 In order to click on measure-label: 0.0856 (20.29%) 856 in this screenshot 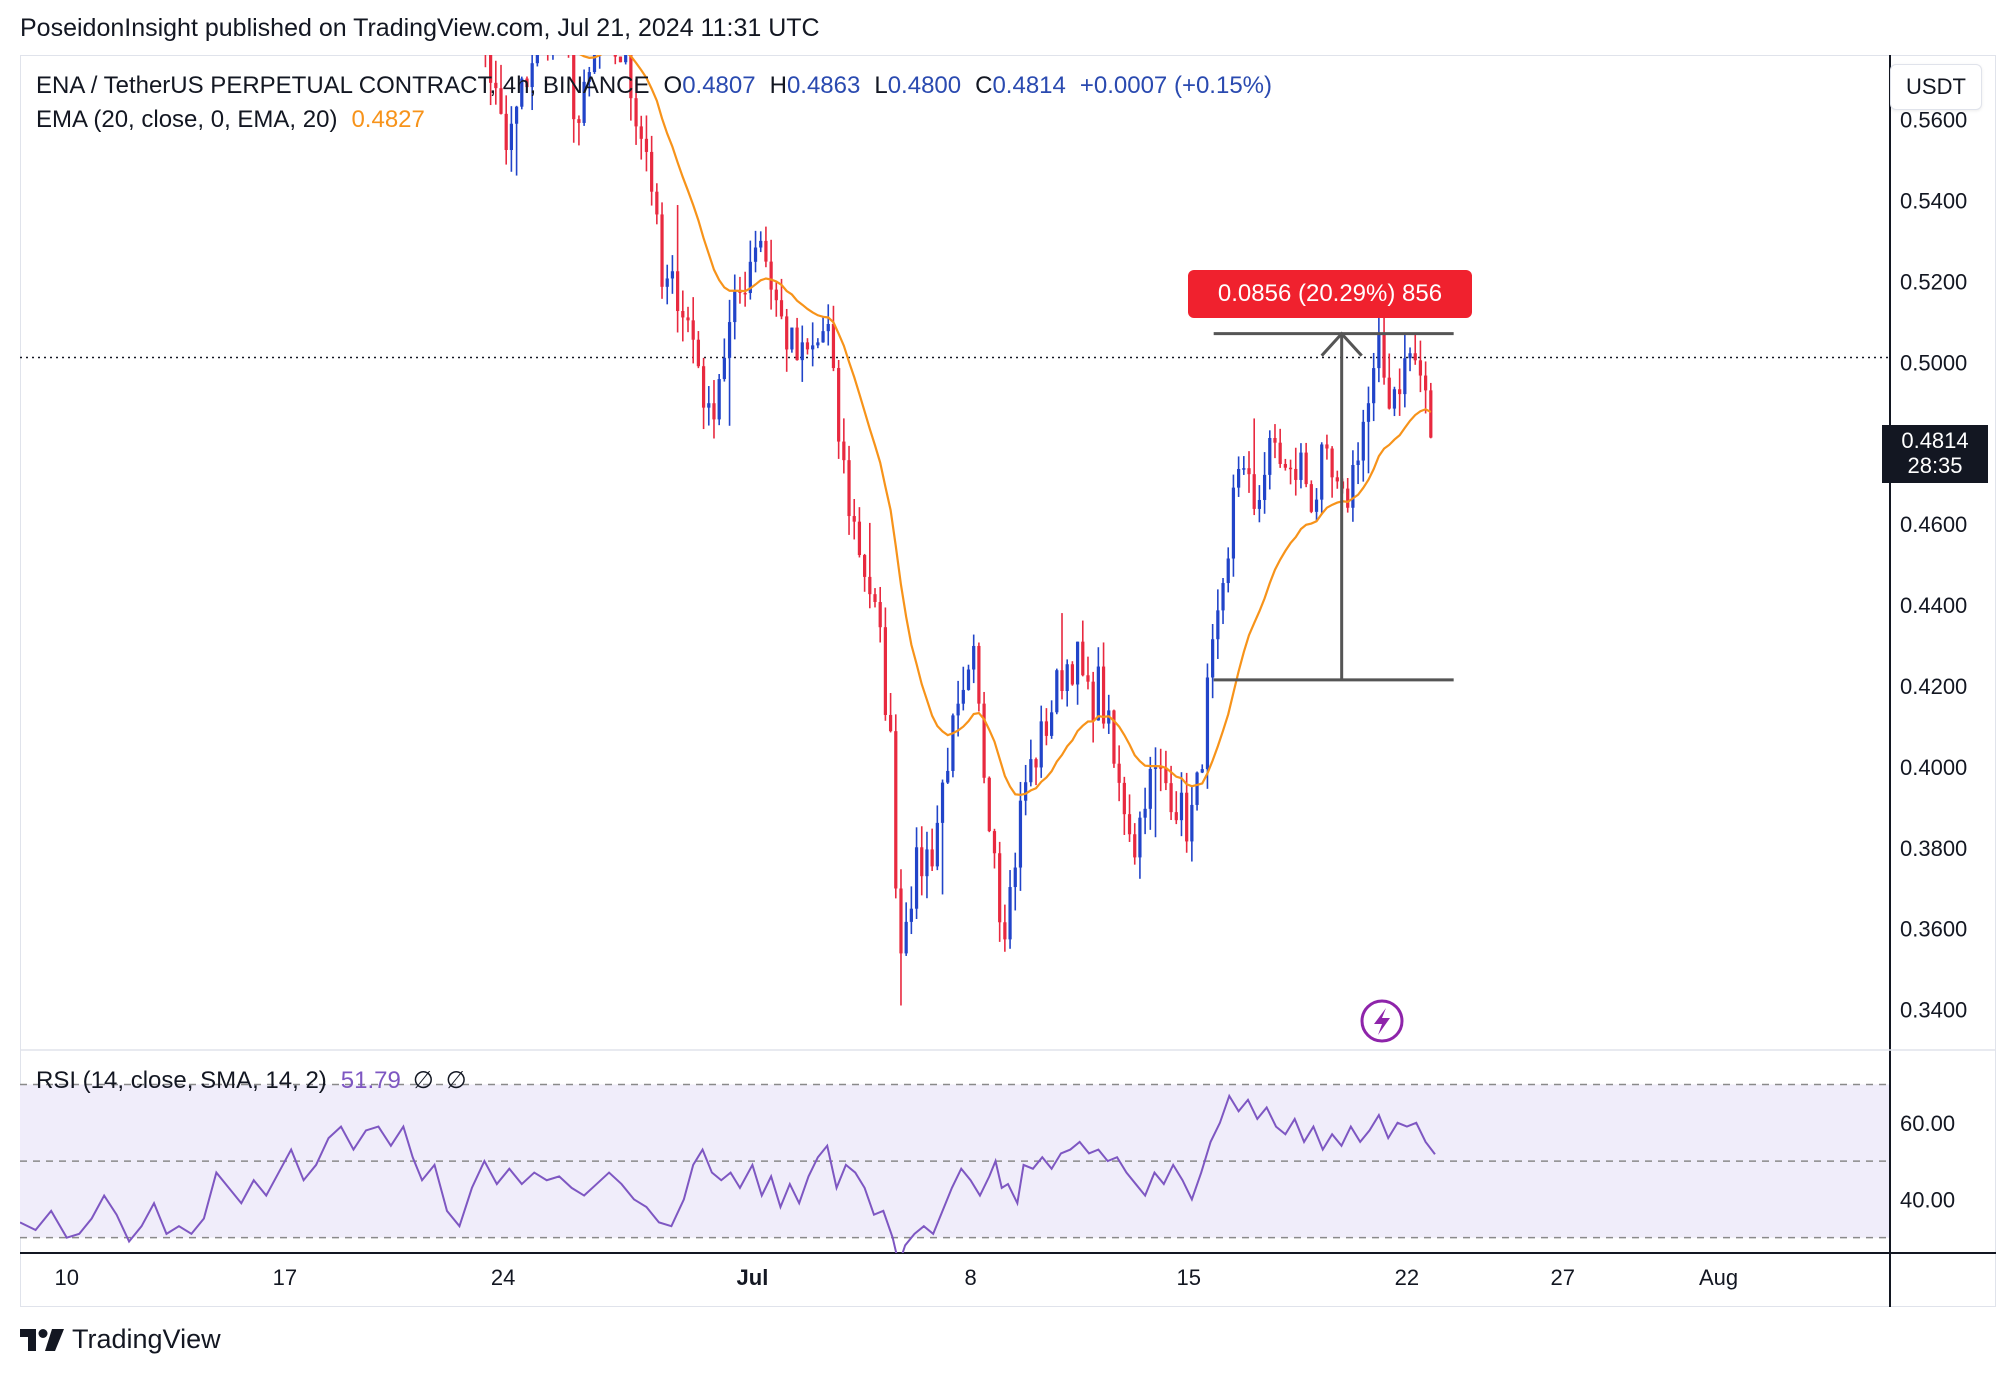, I will do `click(1330, 294)`.